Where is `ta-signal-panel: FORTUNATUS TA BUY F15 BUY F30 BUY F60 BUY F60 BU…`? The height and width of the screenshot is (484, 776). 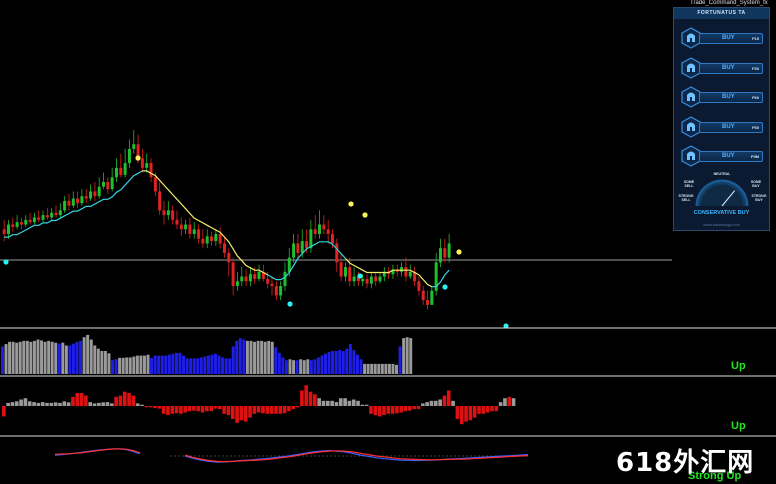 ta-signal-panel: FORTUNATUS TA BUY F15 BUY F30 BUY F60 BUY F60 BU… is located at coordinates (721, 119).